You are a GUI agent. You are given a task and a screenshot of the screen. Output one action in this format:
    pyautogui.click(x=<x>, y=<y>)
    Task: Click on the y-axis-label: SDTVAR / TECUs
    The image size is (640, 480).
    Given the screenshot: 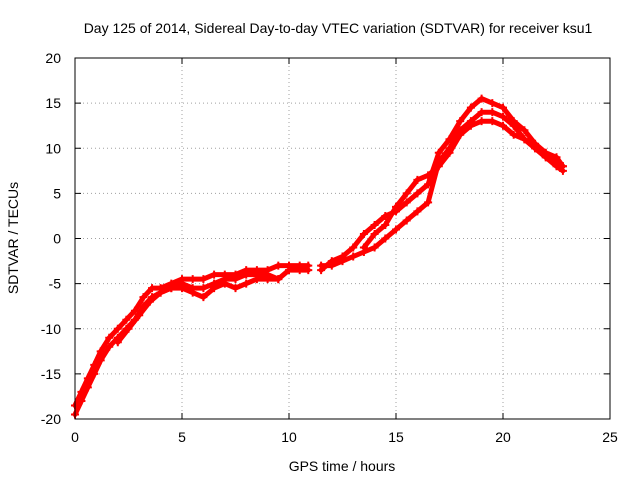 What is the action you would take?
    pyautogui.click(x=13, y=238)
    